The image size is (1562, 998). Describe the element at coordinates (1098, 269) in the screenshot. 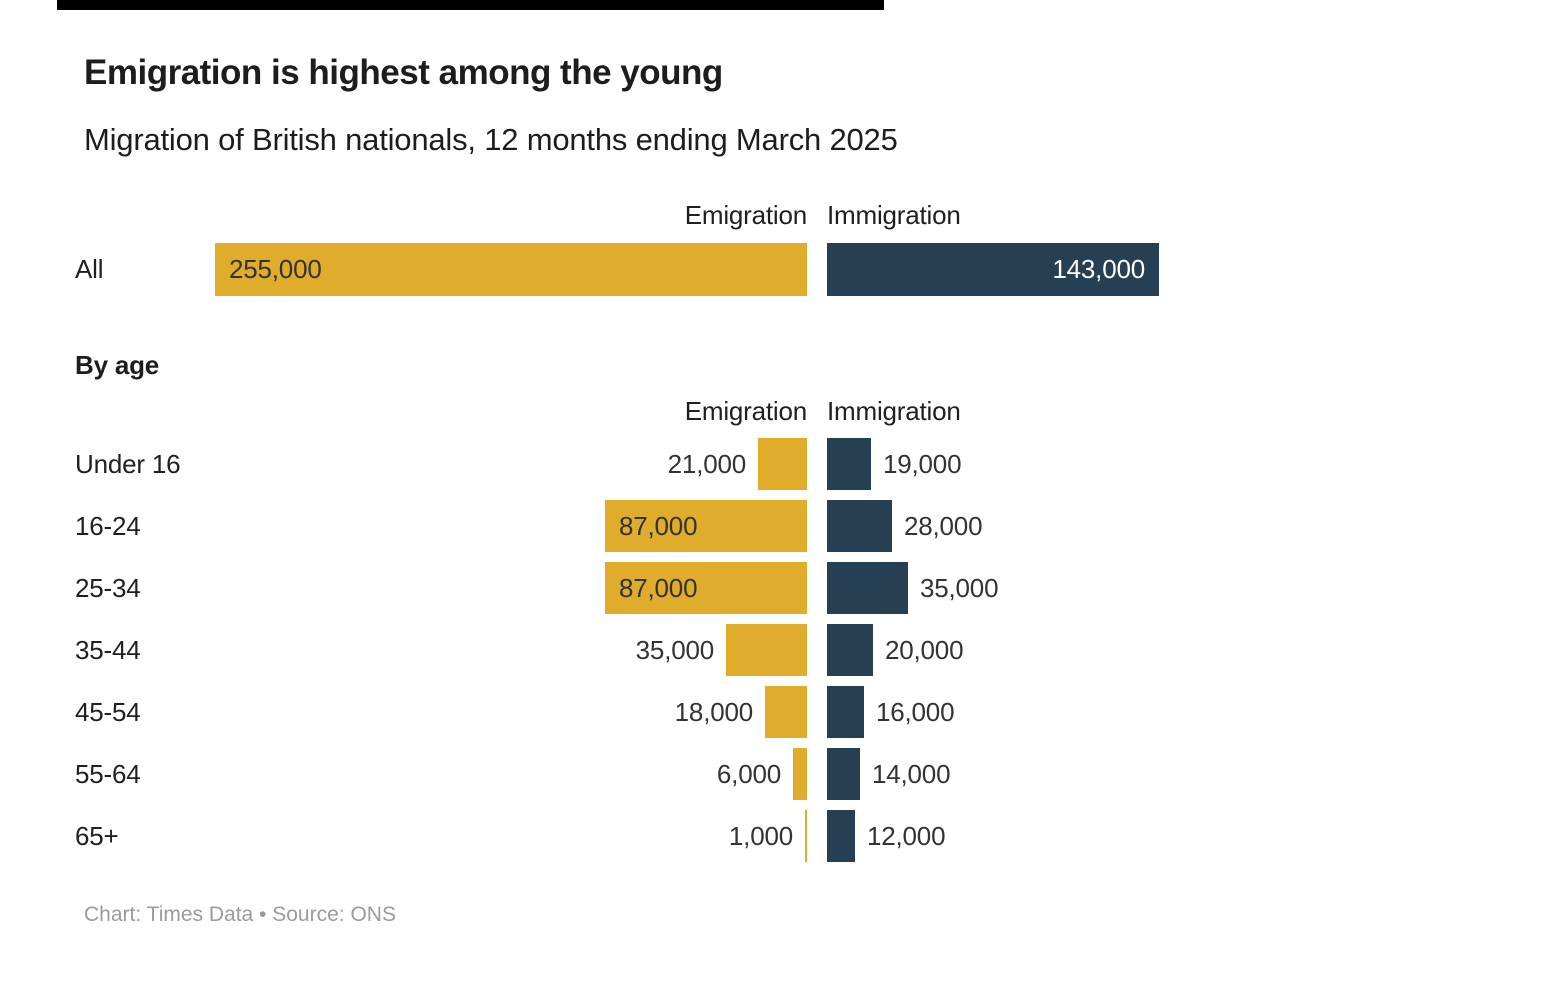

I see `immigration-value-all: 143,000` at that location.